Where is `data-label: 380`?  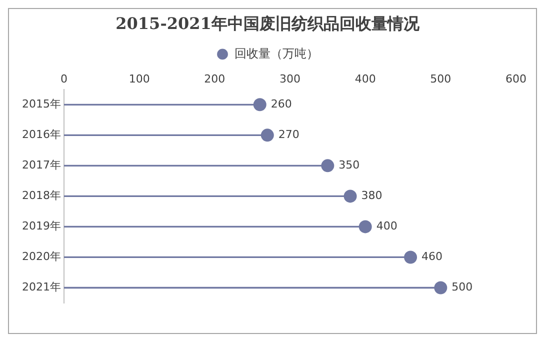
data-label: 380 is located at coordinates (371, 195).